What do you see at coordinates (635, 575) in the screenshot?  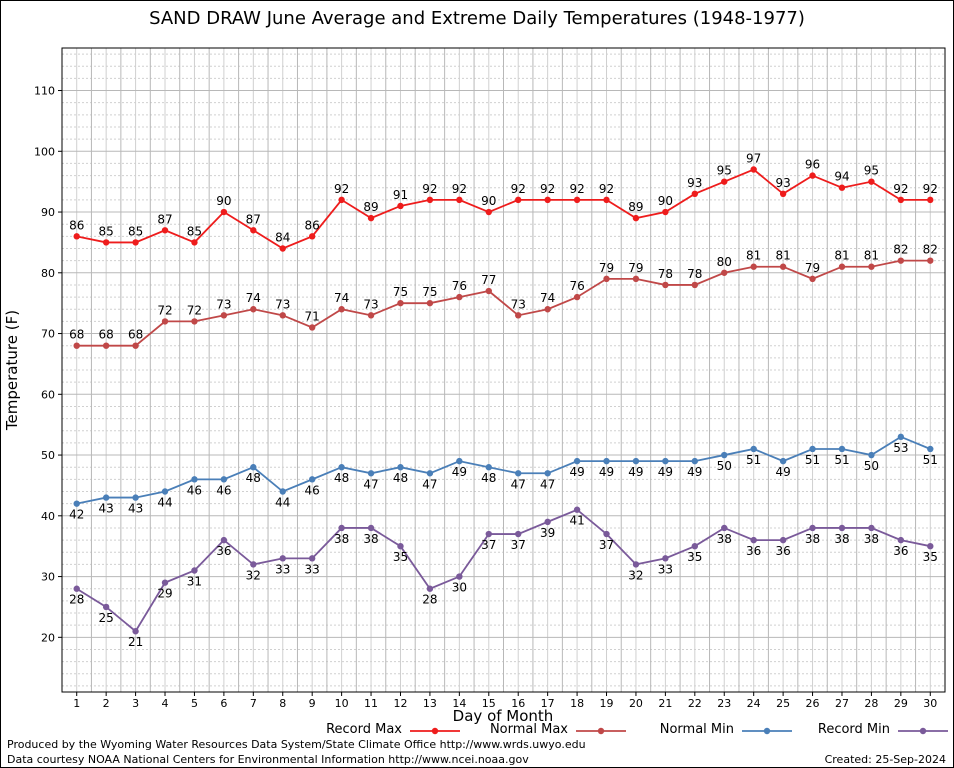 I see `data-label: 32` at bounding box center [635, 575].